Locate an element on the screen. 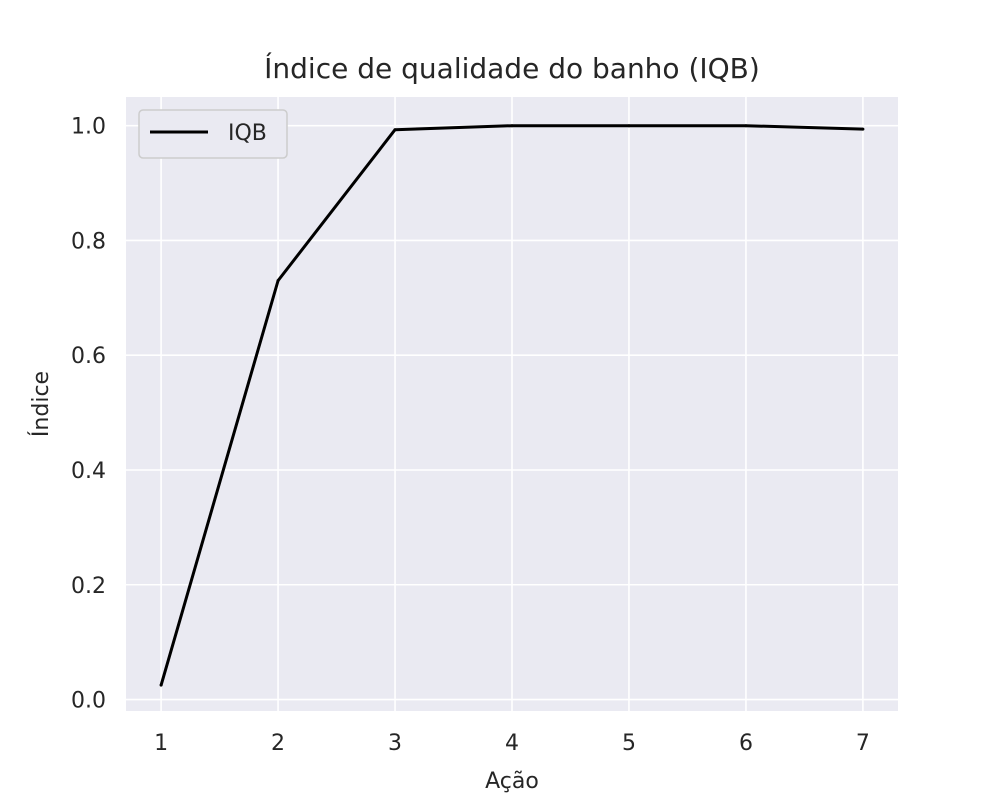 This screenshot has width=1000, height=800. y-tick-label: 0.0 is located at coordinates (88, 701).